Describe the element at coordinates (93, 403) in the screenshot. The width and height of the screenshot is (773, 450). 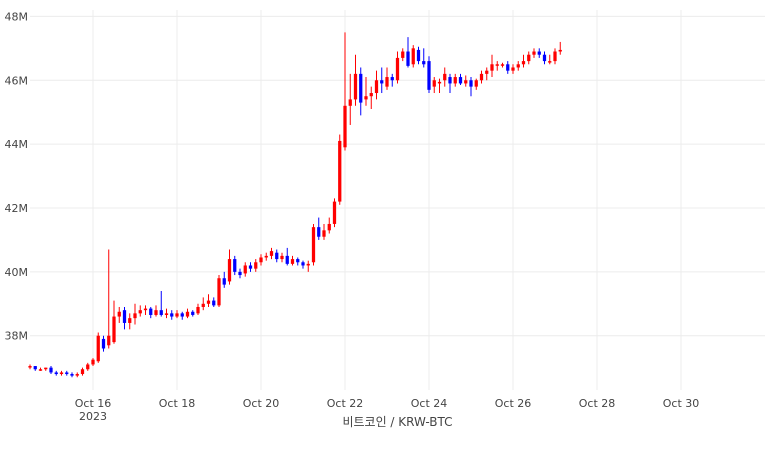
I see `x-tick-label: Oct 16` at that location.